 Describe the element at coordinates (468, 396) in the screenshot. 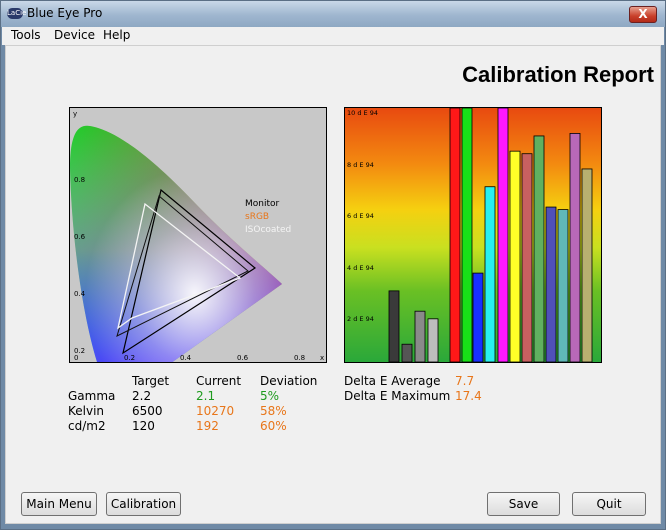

I see `delta-e-maximum-value: 17.4` at that location.